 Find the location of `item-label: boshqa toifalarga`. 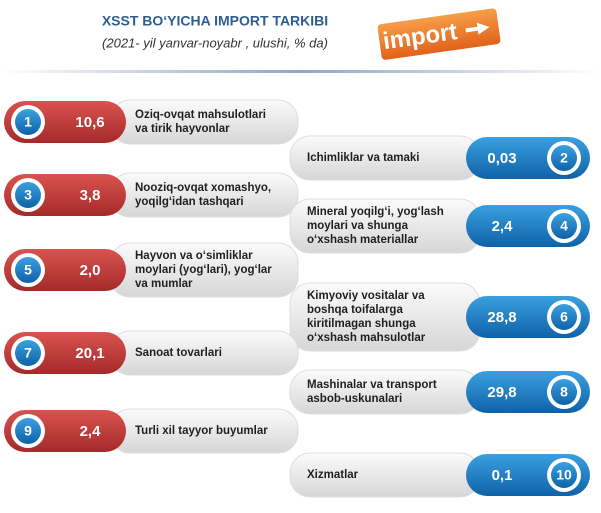

item-label: boshqa toifalarga is located at coordinates (355, 310).